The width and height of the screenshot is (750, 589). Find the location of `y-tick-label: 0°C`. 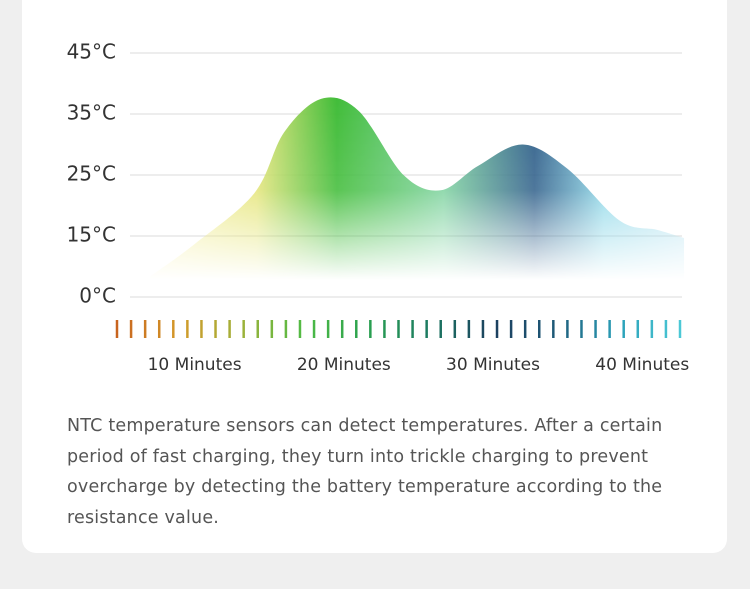

y-tick-label: 0°C is located at coordinates (97, 296).